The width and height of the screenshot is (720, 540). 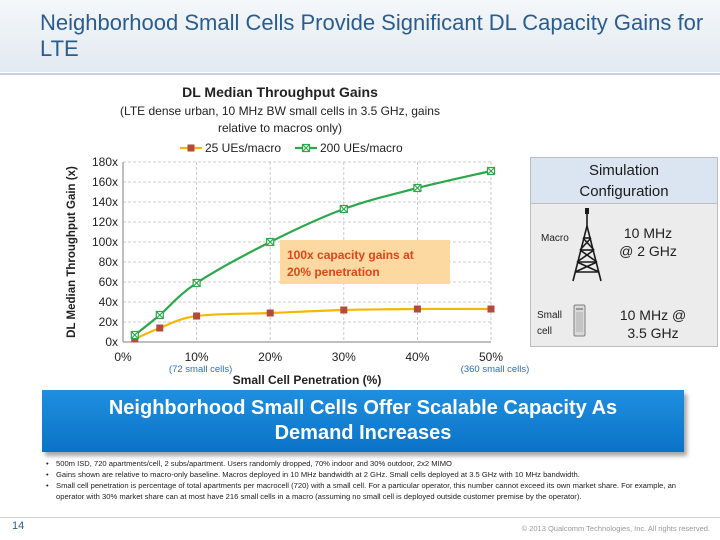 What do you see at coordinates (105, 182) in the screenshot?
I see `y-tick-label: 160x` at bounding box center [105, 182].